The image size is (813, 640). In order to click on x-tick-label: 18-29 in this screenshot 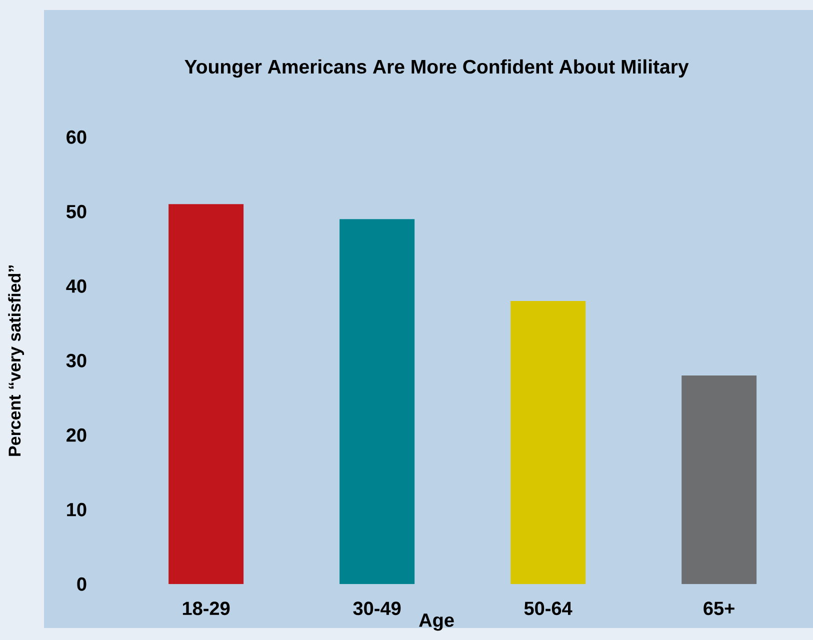, I will do `click(206, 609)`.